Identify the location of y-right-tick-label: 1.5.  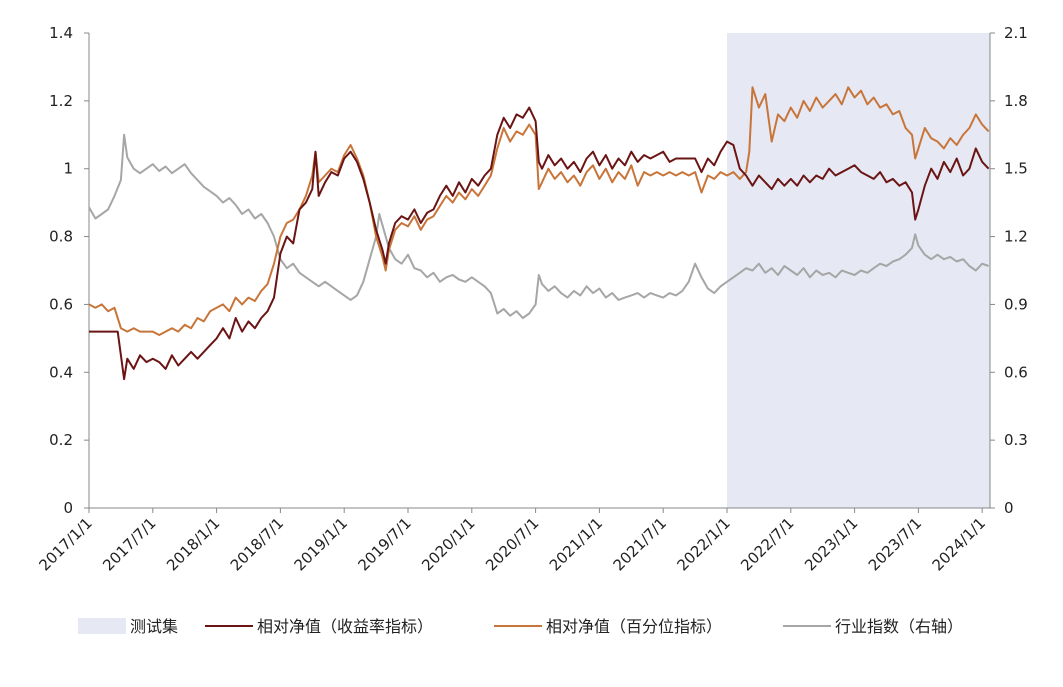
(1016, 169).